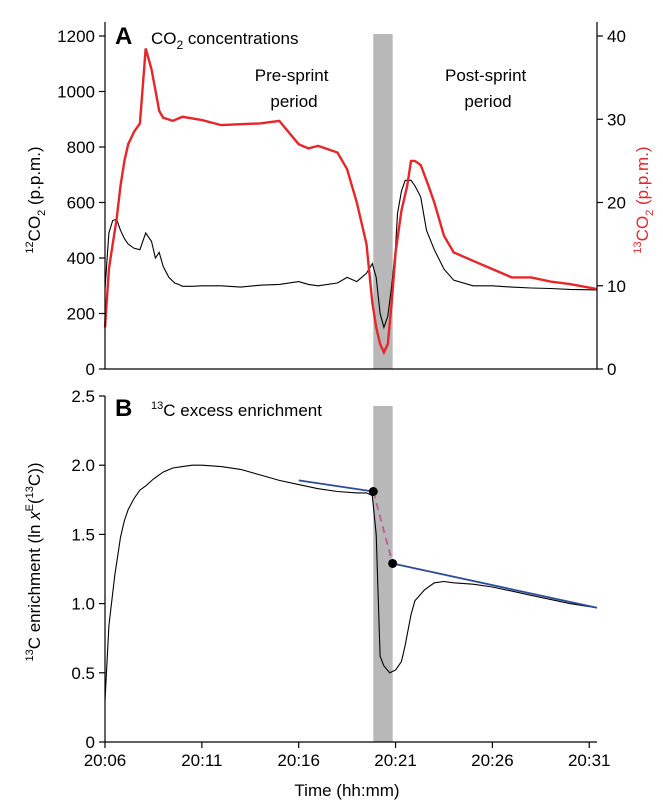 Image resolution: width=663 pixels, height=805 pixels. What do you see at coordinates (76, 92) in the screenshot?
I see `left-tick-label-a: 1000` at bounding box center [76, 92].